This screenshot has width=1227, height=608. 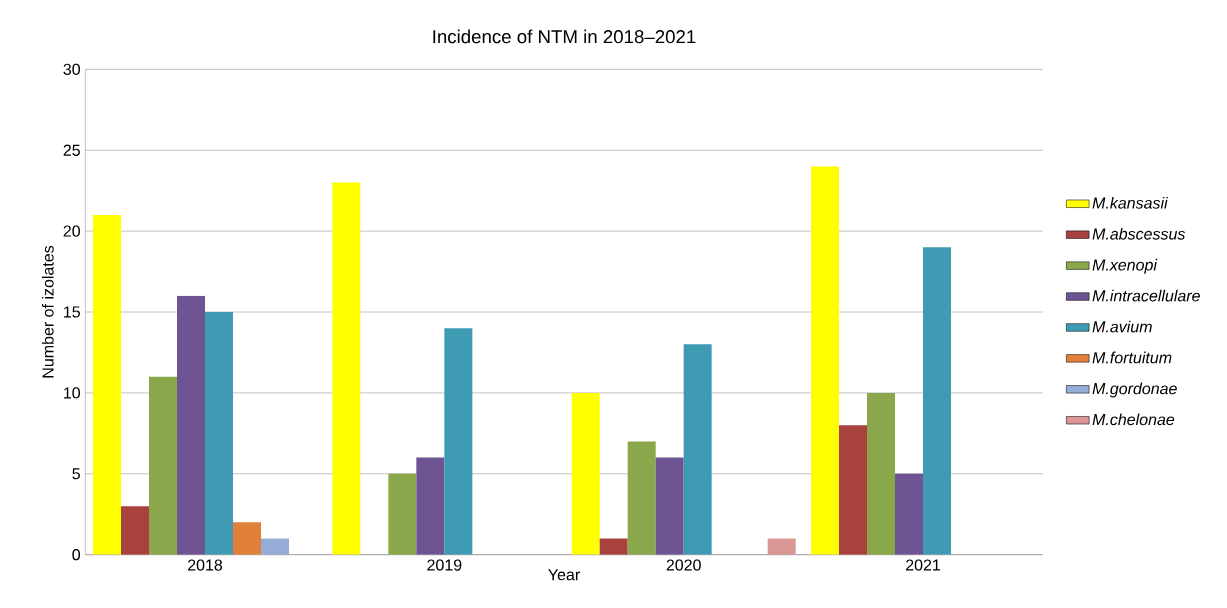 I want to click on y-tick-label: 5, so click(x=76, y=474).